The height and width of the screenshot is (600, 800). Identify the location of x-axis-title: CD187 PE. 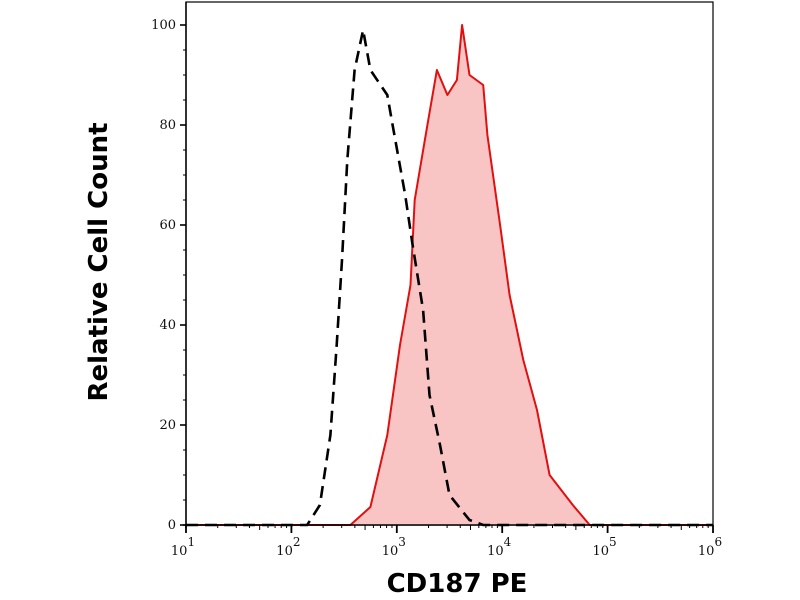
(457, 584).